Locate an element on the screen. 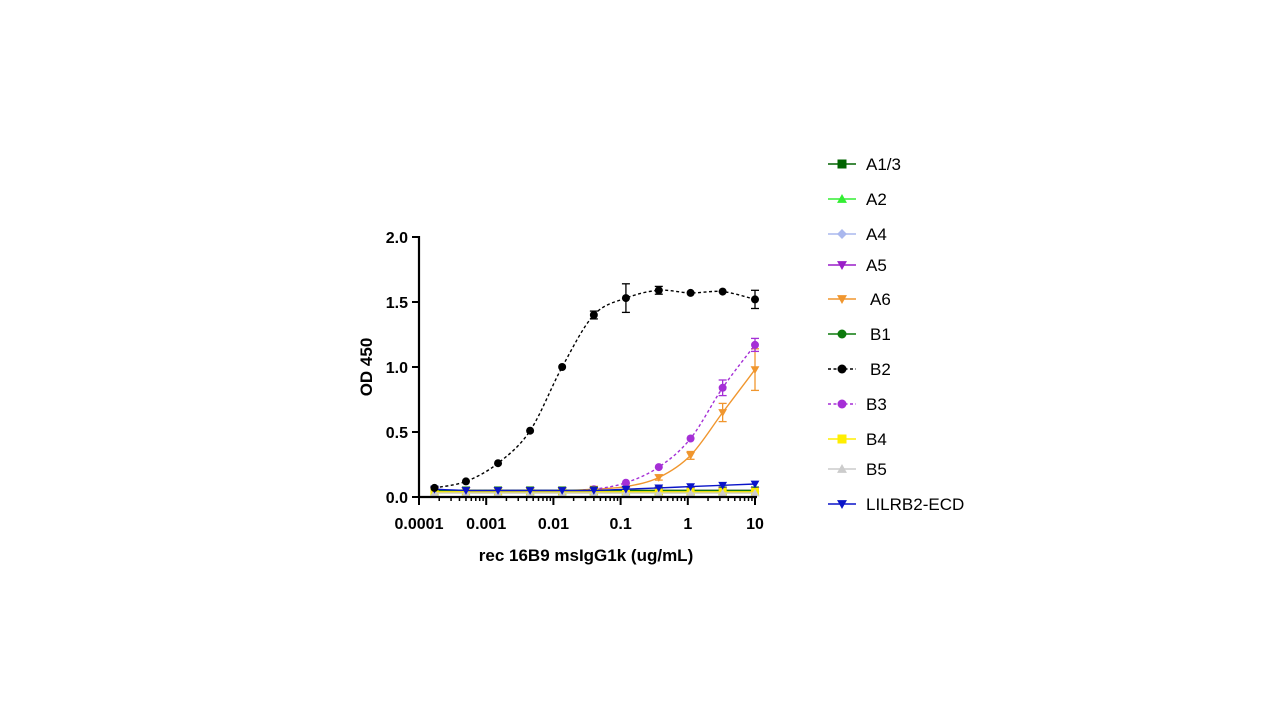 The width and height of the screenshot is (1280, 720). legend-item-a5: A5 is located at coordinates (857, 265).